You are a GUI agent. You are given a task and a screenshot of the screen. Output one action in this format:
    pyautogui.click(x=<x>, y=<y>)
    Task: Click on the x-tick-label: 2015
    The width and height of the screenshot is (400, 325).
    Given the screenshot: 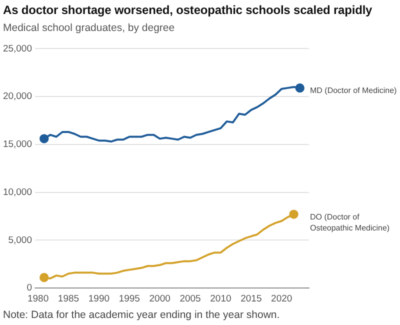 What is the action you would take?
    pyautogui.click(x=251, y=298)
    